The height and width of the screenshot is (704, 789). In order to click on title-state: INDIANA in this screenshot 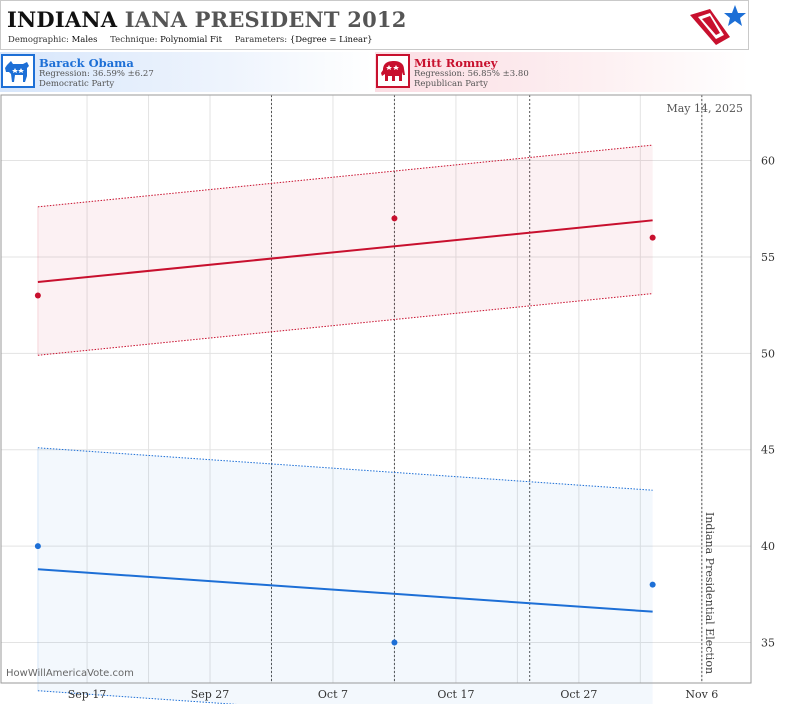, I will do `click(62, 19)`.